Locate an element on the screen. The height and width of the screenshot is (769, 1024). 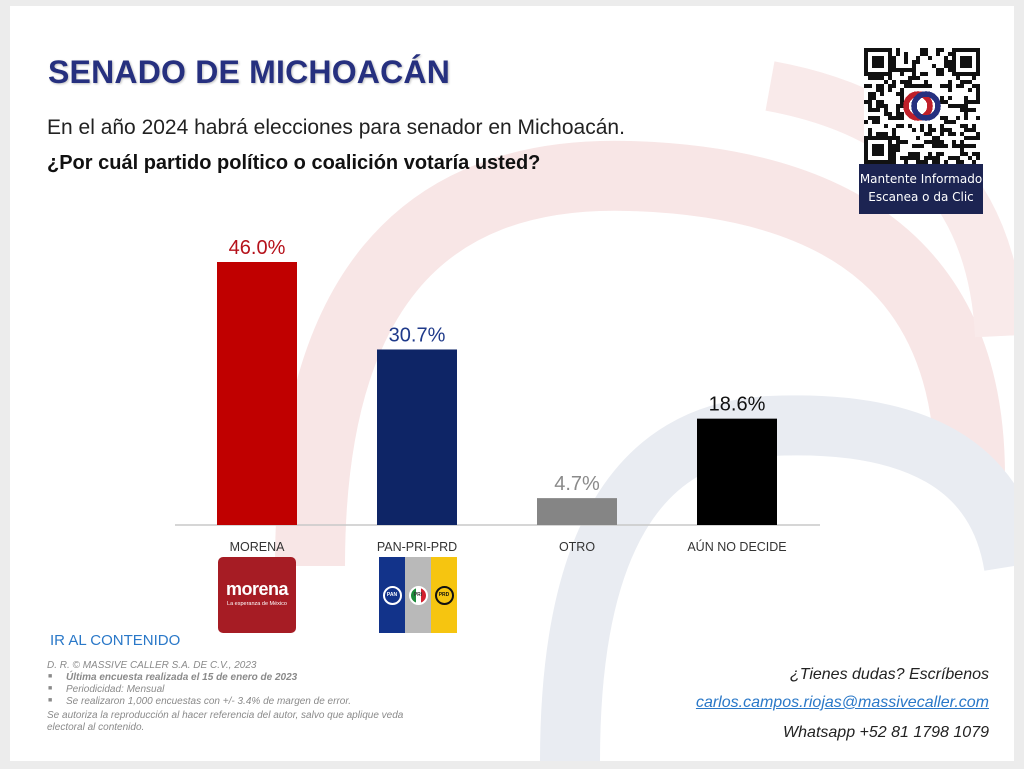
pan-pri-prd-logo: PAN PRI PRD is located at coordinates (418, 595).